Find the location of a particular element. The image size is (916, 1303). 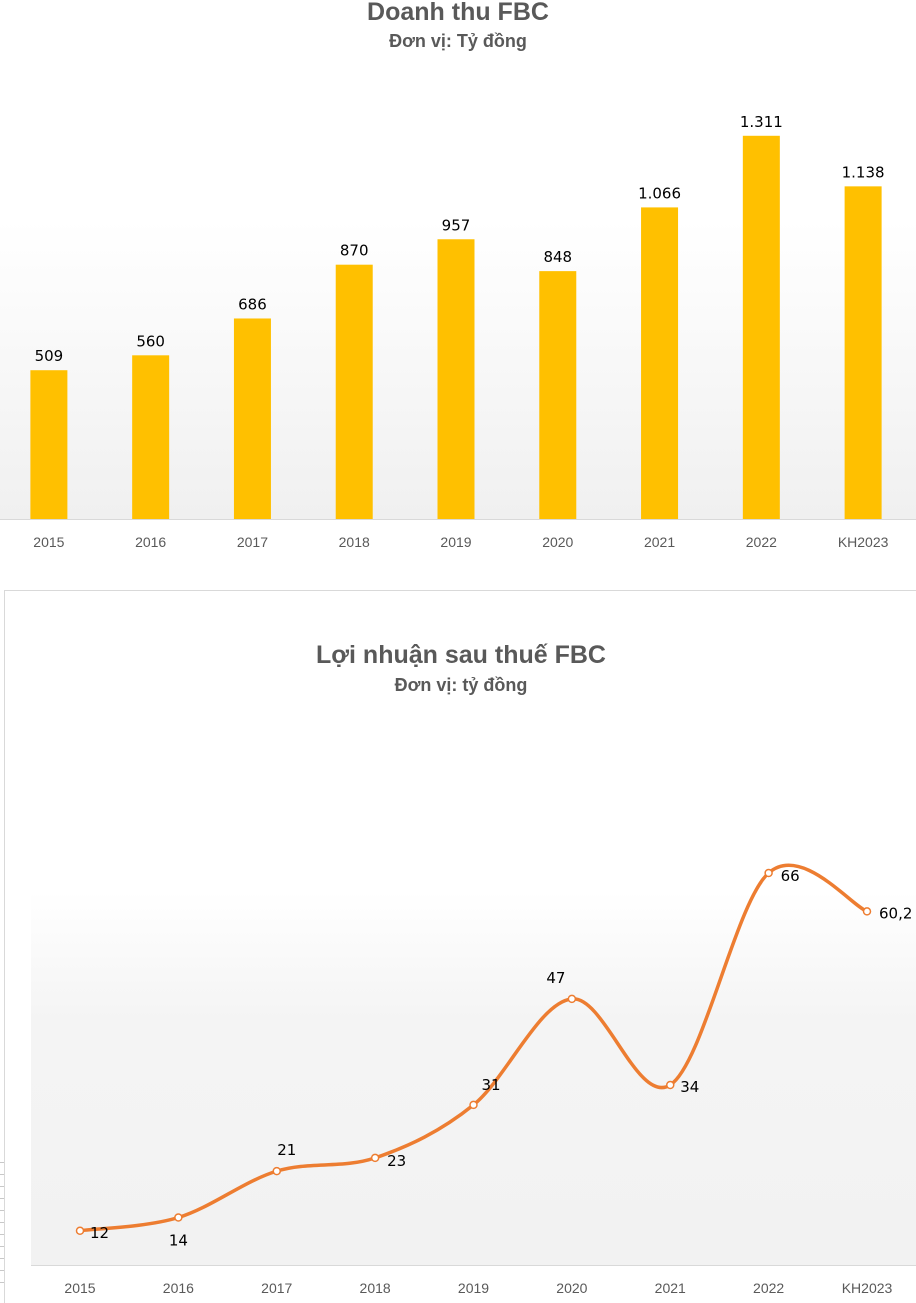

profit-point-KH2023 is located at coordinates (867, 911).